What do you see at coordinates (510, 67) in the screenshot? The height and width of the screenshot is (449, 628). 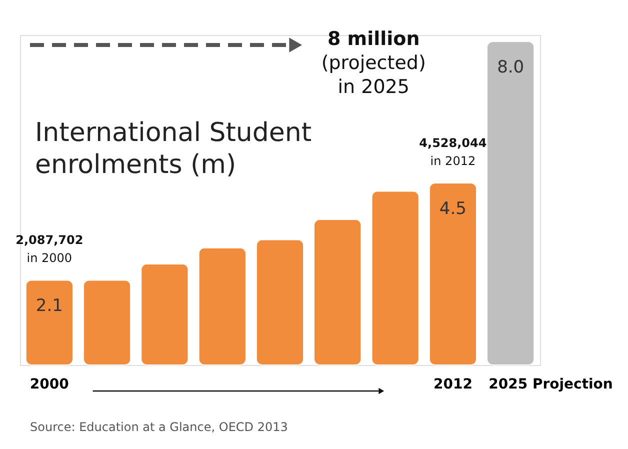 I see `data-label: 8.0` at bounding box center [510, 67].